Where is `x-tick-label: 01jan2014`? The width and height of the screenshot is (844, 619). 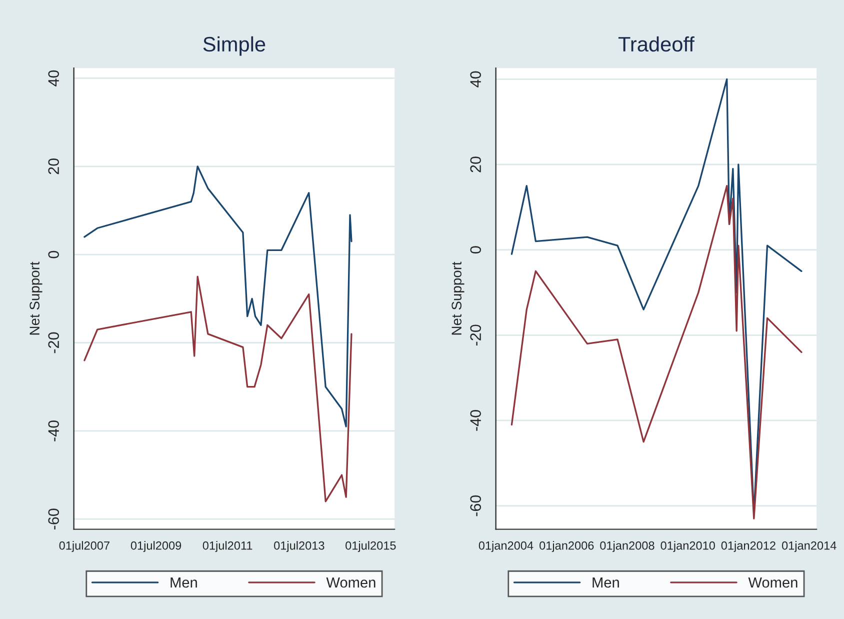 x-tick-label: 01jan2014 is located at coordinates (809, 546).